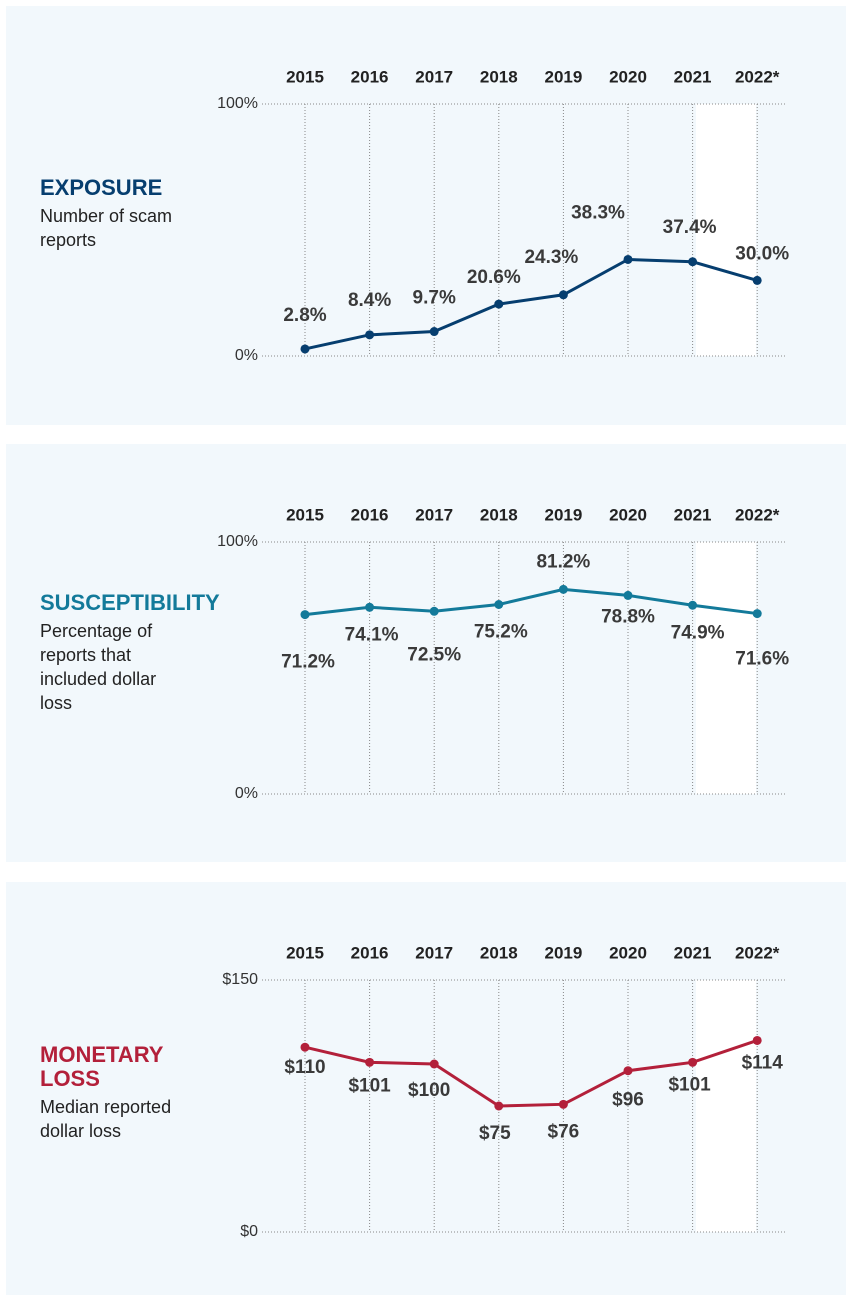 This screenshot has width=846, height=1302. What do you see at coordinates (304, 315) in the screenshot?
I see `data-label: 2.8%` at bounding box center [304, 315].